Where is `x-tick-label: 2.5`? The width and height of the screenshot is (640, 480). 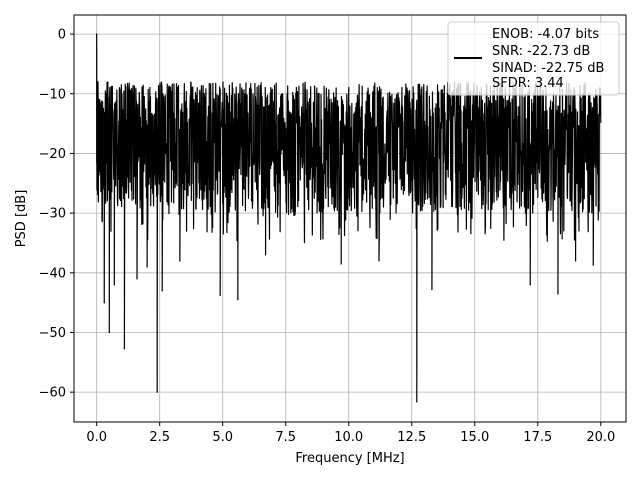 x-tick-label: 2.5 is located at coordinates (159, 437).